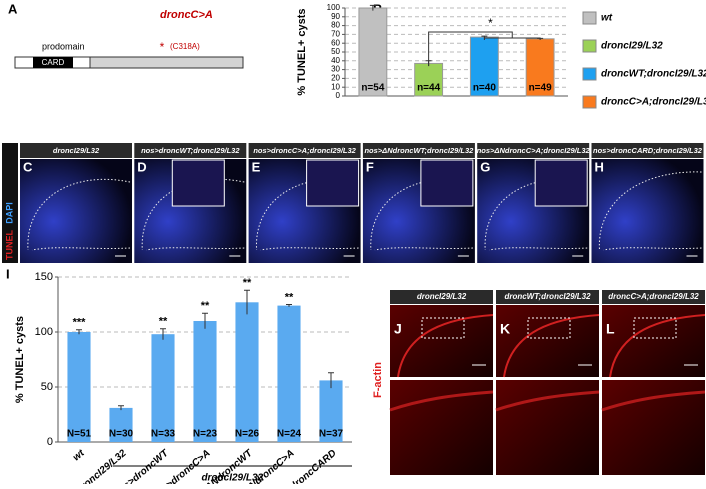 This screenshot has height=489, width=706. I want to click on y-tick-label: 70, so click(335, 34).